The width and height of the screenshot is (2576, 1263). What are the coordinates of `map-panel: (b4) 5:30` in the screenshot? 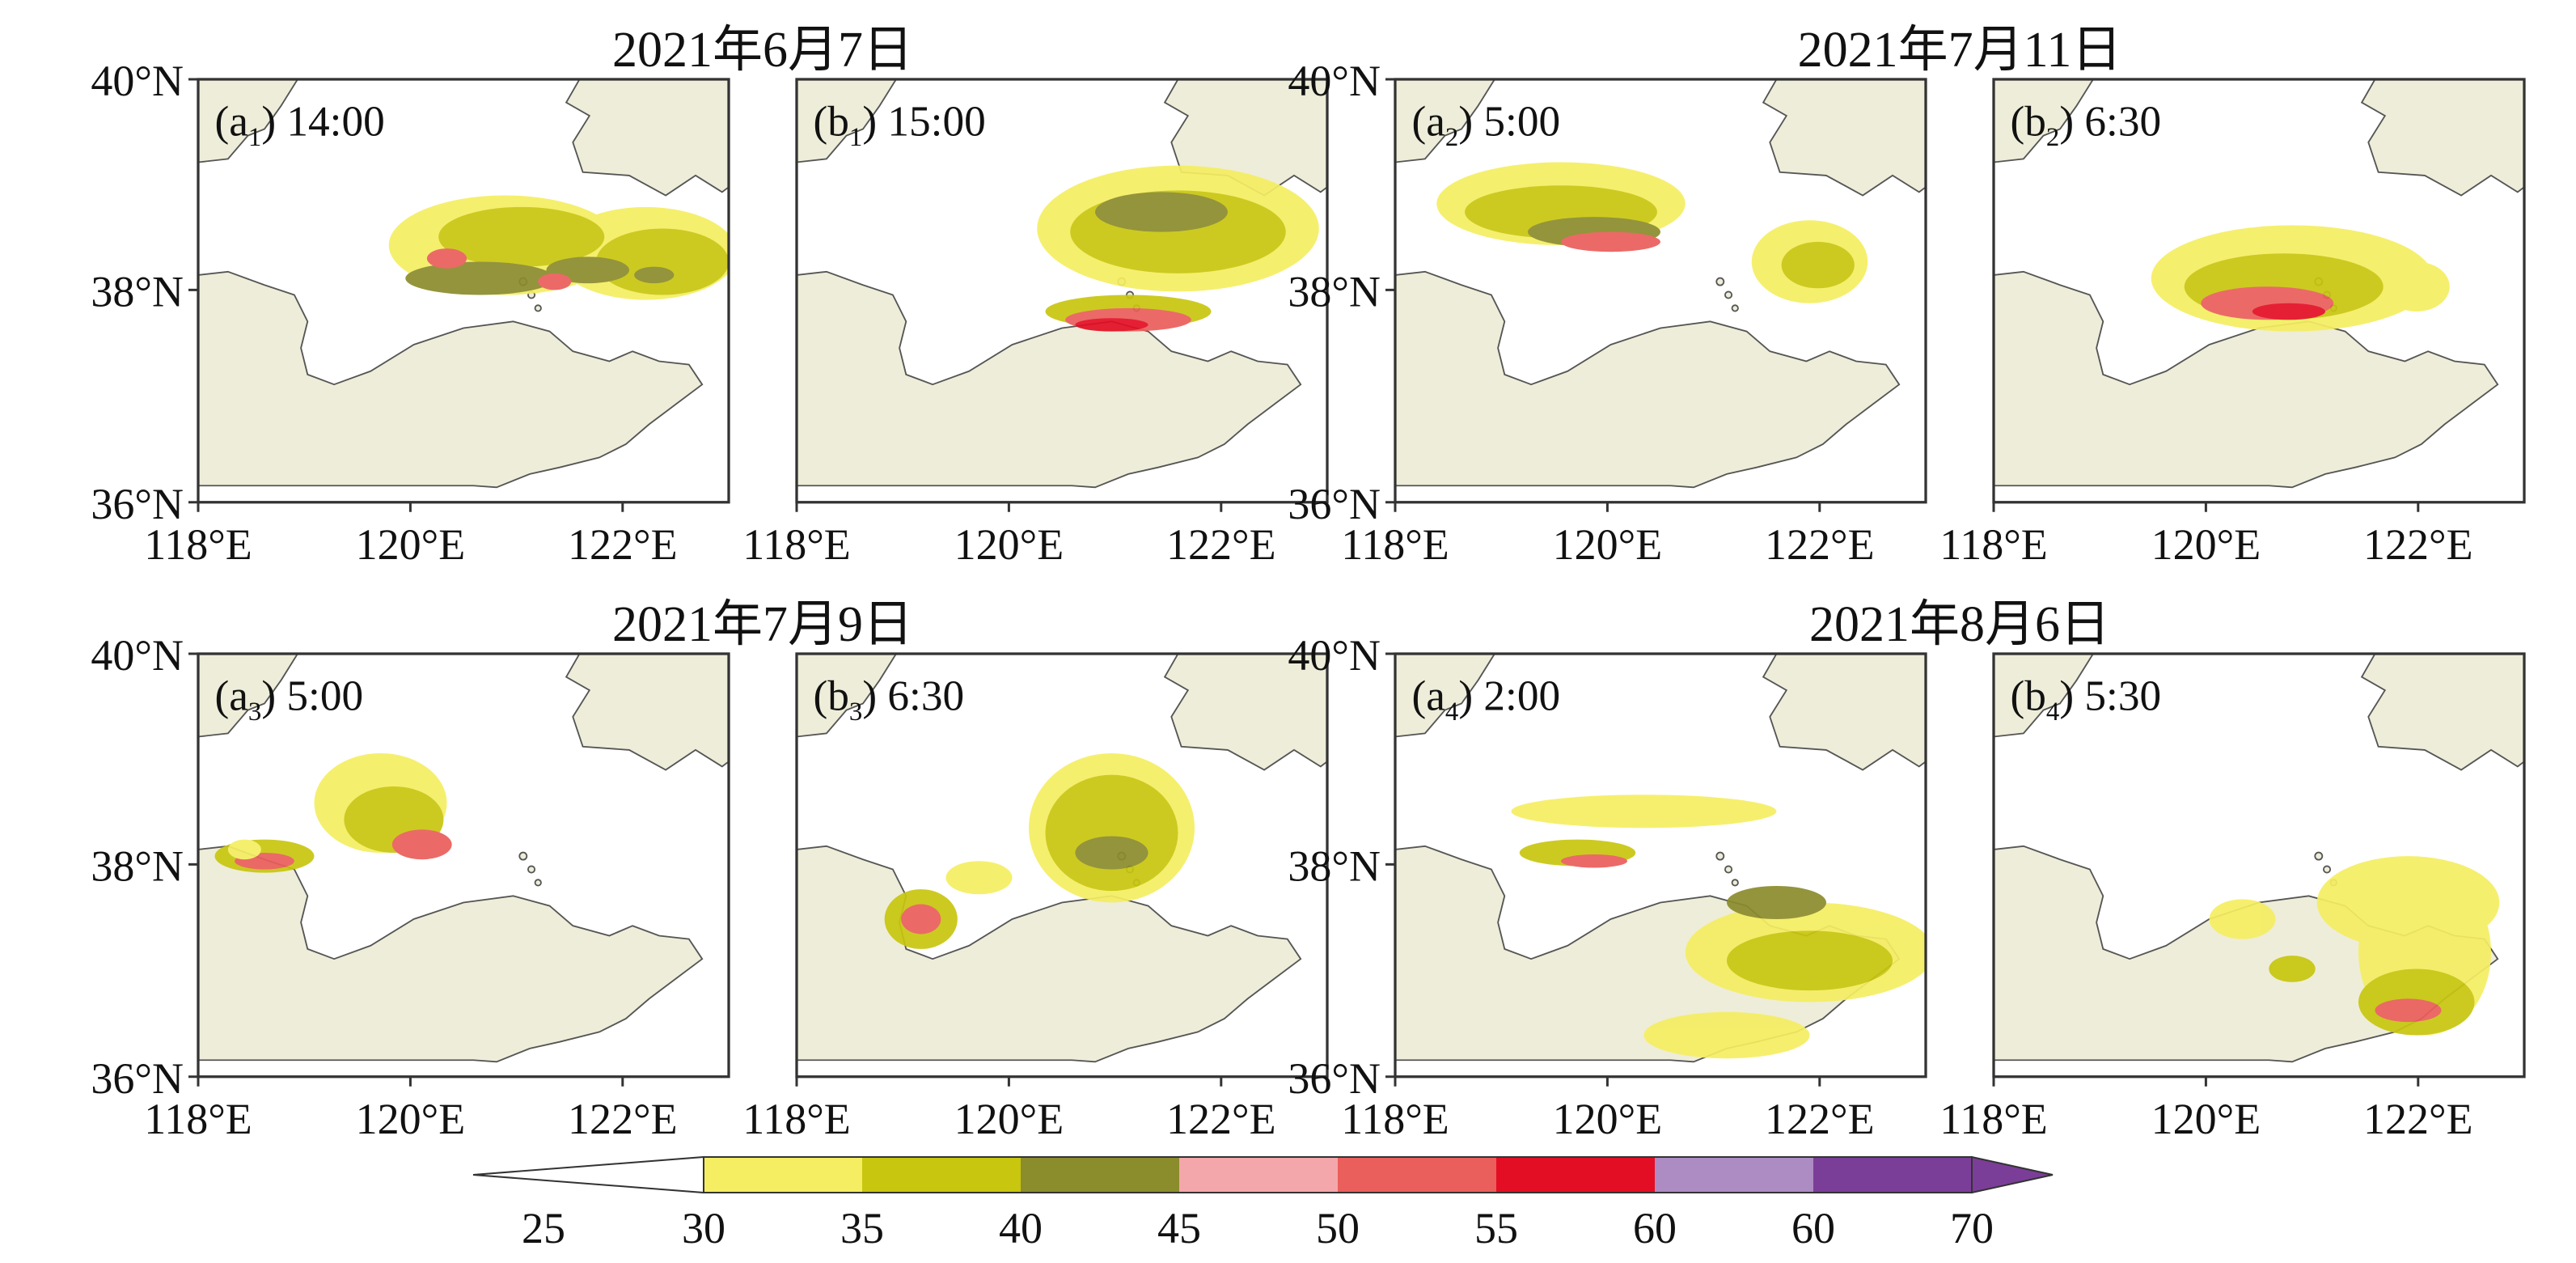 It's located at (2259, 865).